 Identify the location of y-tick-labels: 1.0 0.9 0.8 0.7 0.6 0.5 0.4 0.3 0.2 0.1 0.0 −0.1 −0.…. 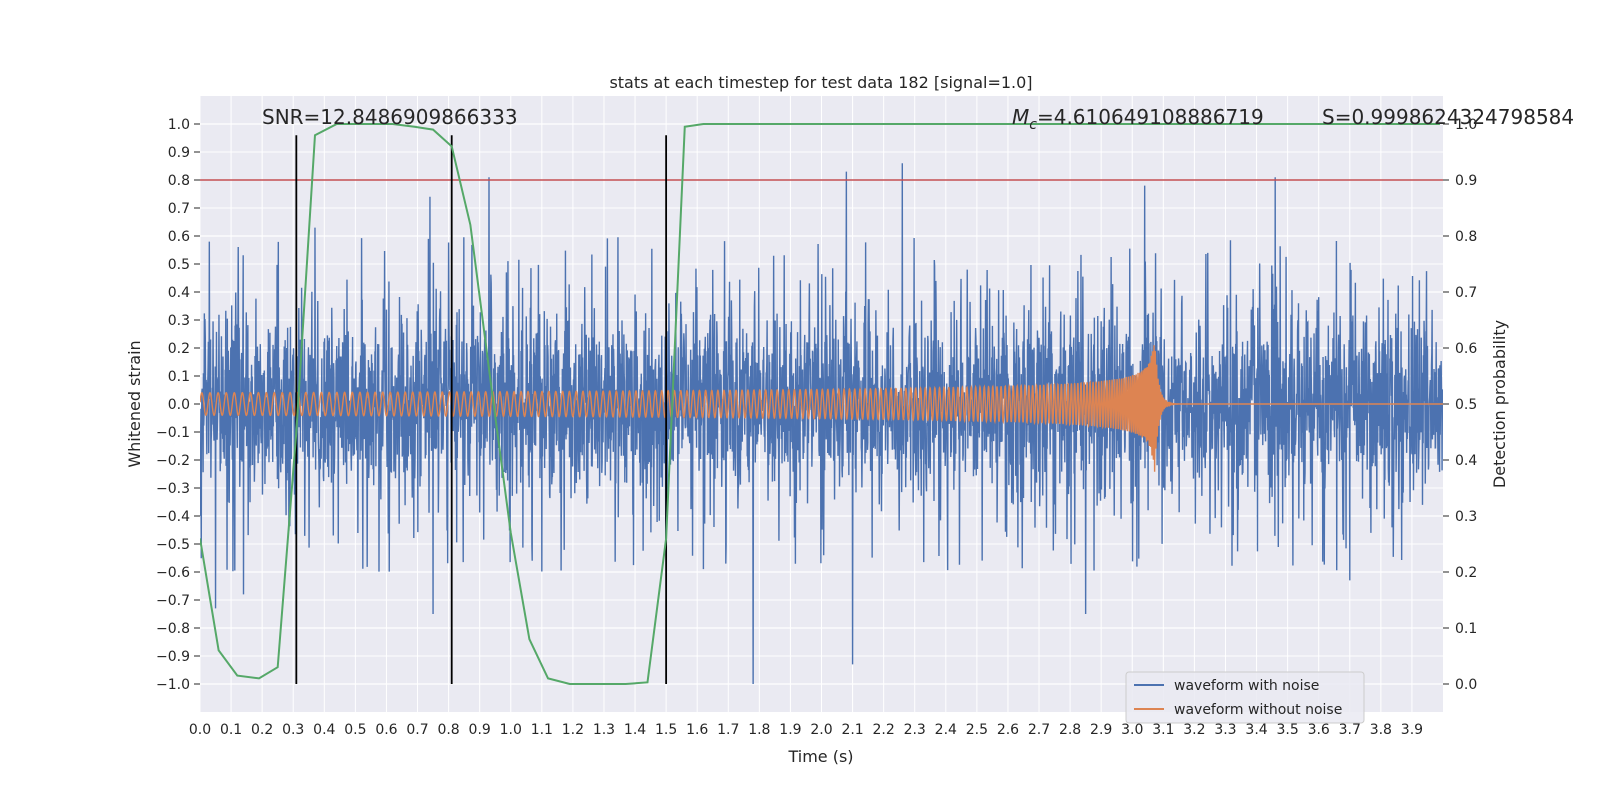
(178, 405).